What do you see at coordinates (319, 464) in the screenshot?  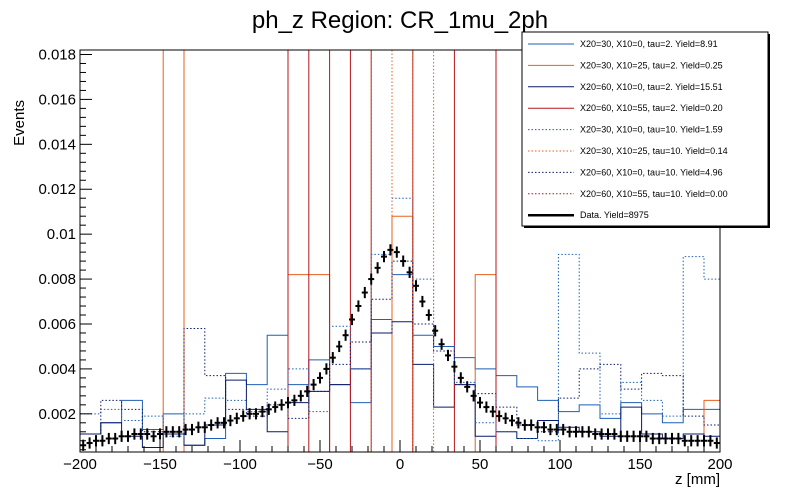 I see `x-tick-label: −50` at bounding box center [319, 464].